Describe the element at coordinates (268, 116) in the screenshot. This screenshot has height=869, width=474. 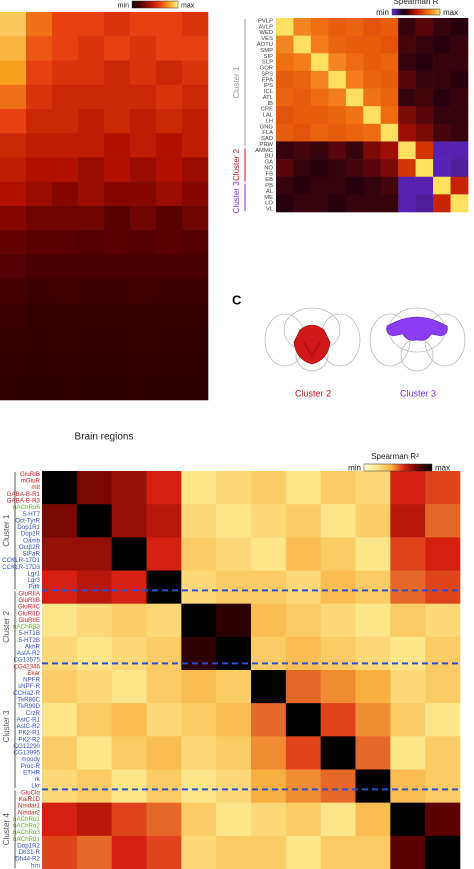
I see `row-label: LAL` at that location.